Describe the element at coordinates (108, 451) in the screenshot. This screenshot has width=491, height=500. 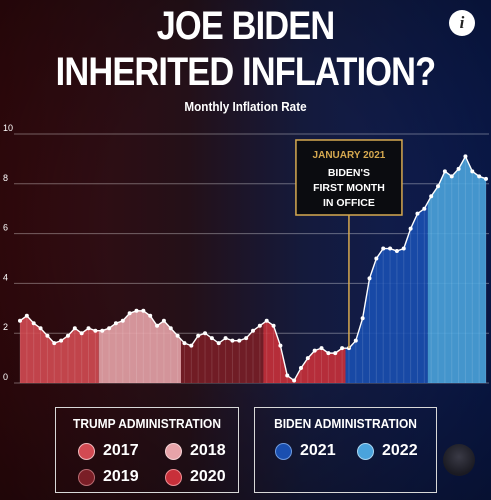
I see `legend-item-2017: 2017` at that location.